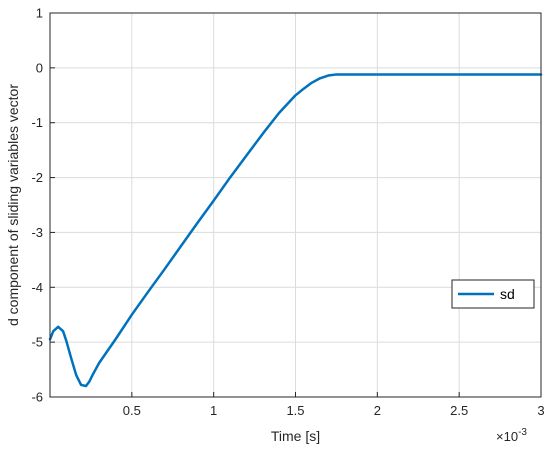  I want to click on y-tick-label: -4, so click(37, 287).